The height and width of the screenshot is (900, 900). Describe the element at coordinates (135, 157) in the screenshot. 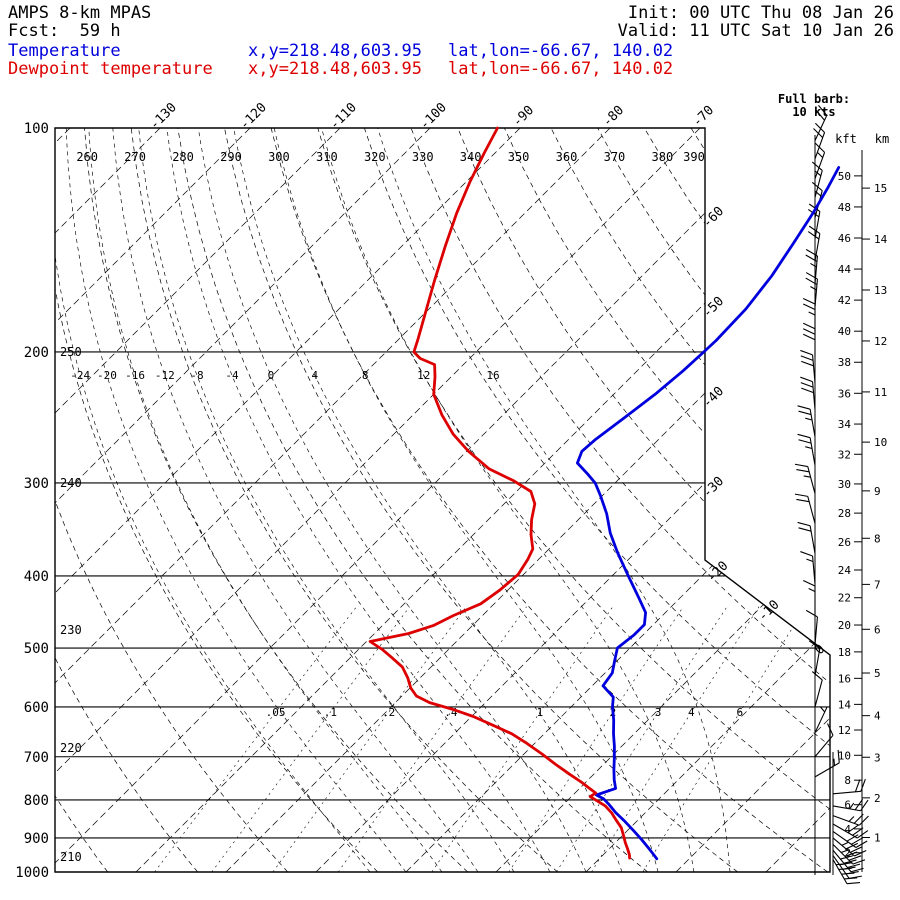

I see `svg-text: 270` at that location.